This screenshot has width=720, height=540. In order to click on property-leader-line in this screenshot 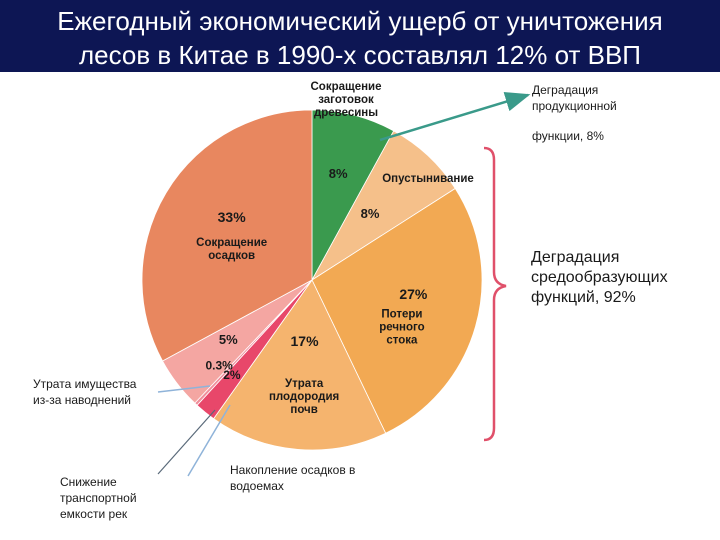, I will do `click(184, 389)`.